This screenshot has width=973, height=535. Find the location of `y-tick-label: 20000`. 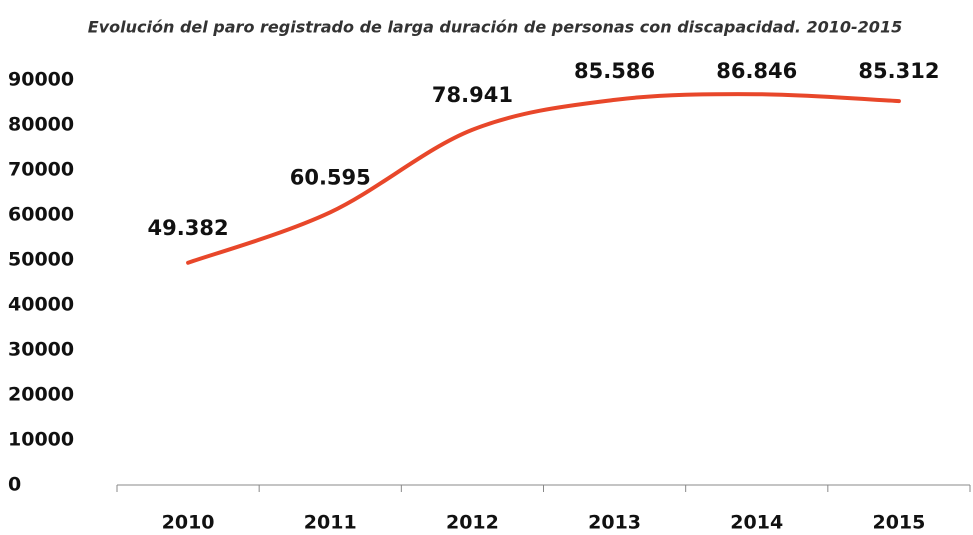

y-tick-label: 20000 is located at coordinates (41, 395).